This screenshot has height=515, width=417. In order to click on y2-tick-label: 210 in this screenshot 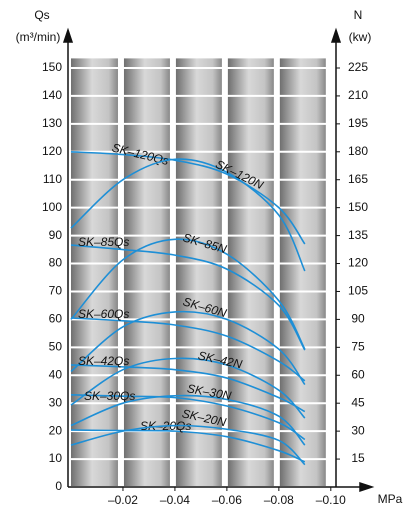, I will do `click(358, 95)`.